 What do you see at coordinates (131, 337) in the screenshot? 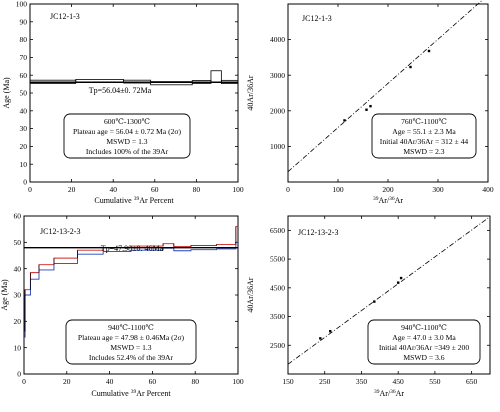
I see `info-line: Plateau age = 47.98 ± 0.46Ma (2σ)` at bounding box center [131, 337].